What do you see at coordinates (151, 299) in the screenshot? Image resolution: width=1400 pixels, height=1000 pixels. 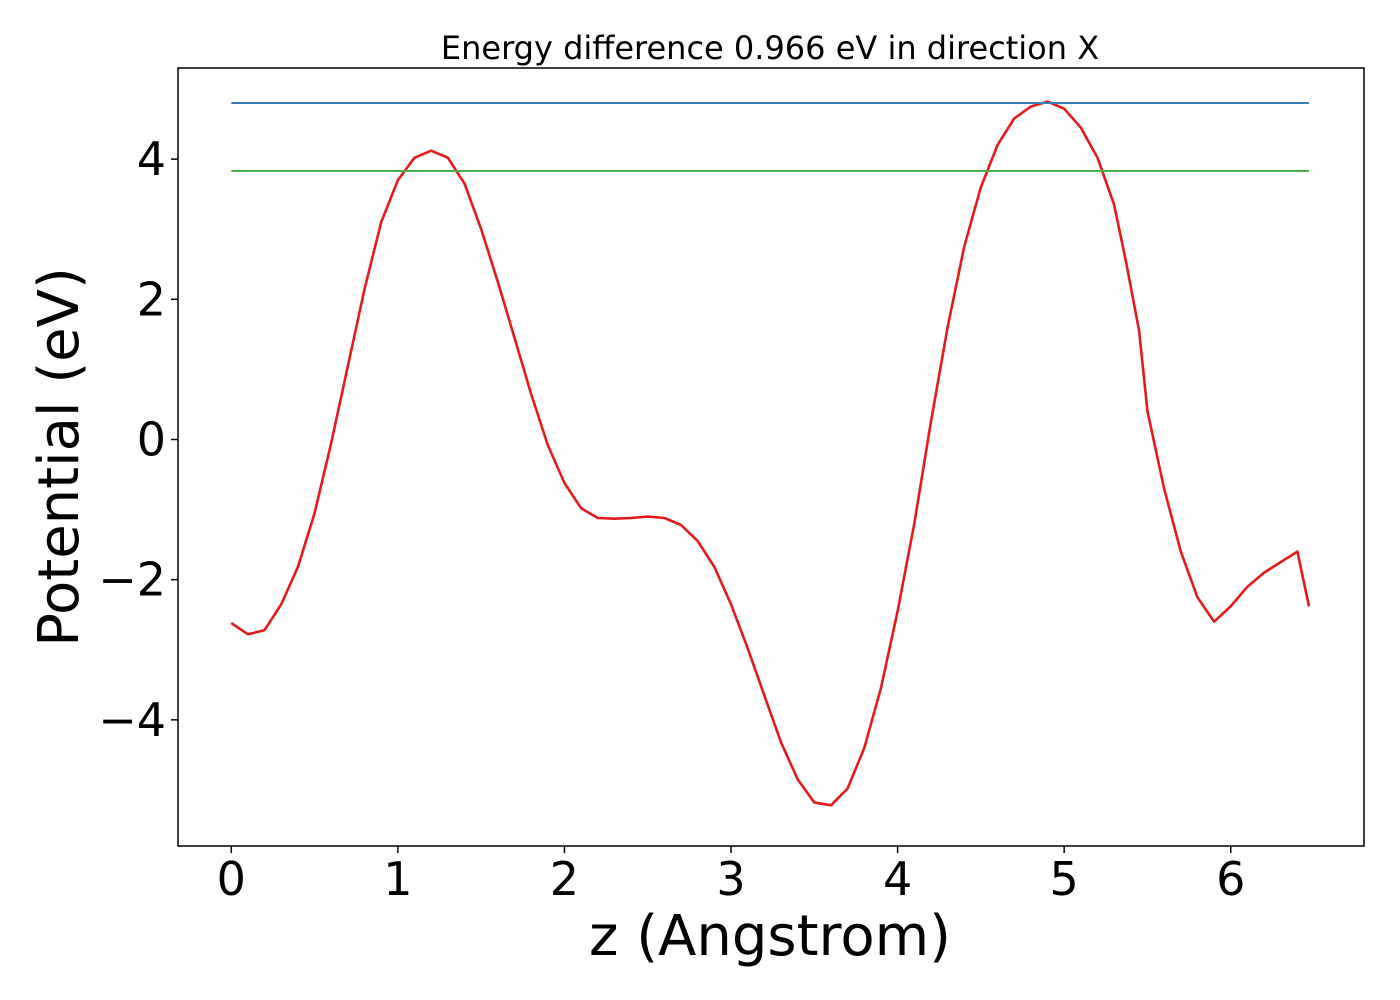 I see `y-tick-label: 2` at bounding box center [151, 299].